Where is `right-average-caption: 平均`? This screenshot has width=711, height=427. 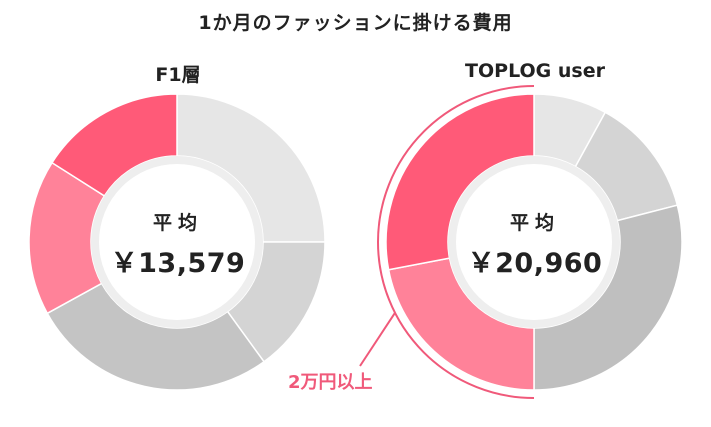
right-average-caption: 平均 is located at coordinates (534, 223).